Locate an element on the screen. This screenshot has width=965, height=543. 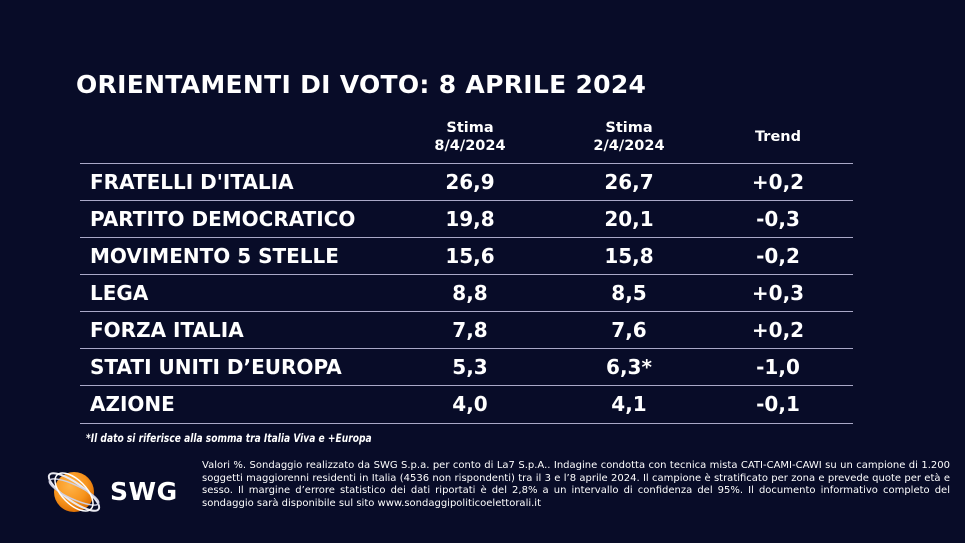
logo-text: SWG is located at coordinates (144, 491).